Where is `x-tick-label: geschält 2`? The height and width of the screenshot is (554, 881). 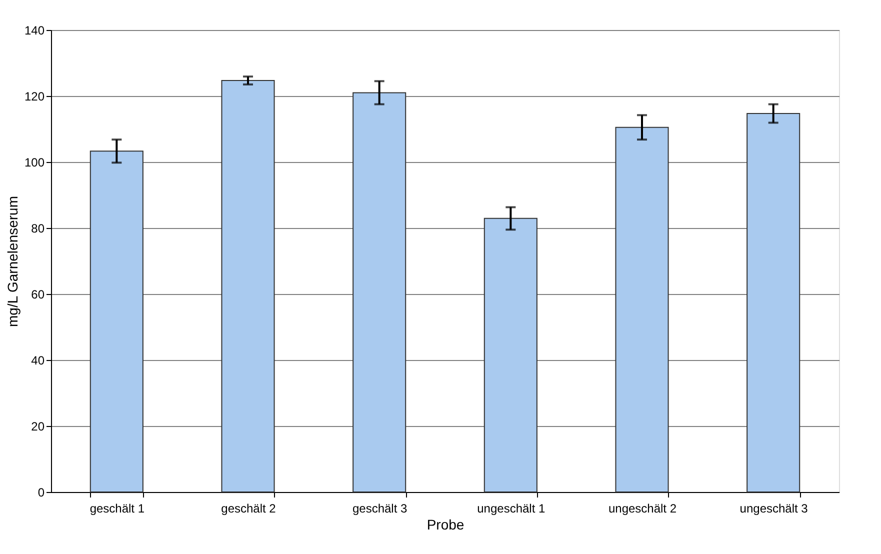 x-tick-label: geschält 2 is located at coordinates (248, 509).